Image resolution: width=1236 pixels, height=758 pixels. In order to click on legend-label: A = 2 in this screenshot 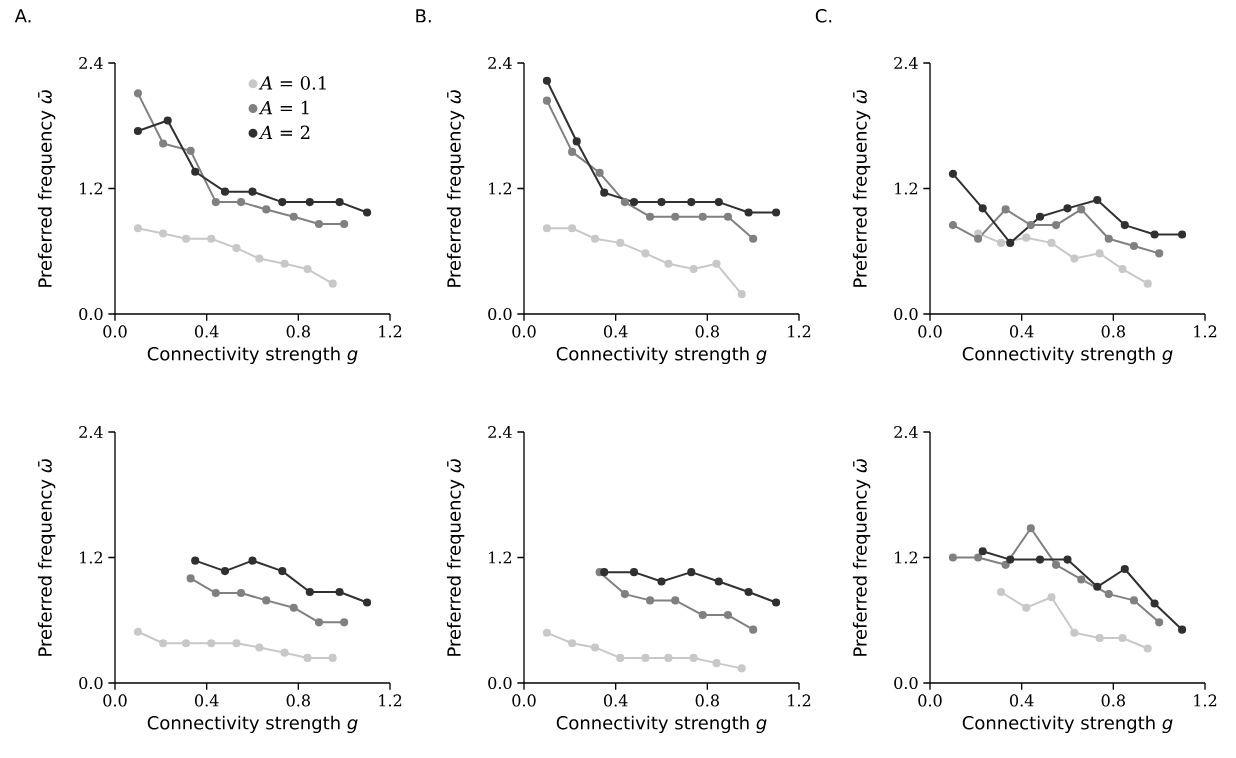, I will do `click(284, 132)`.